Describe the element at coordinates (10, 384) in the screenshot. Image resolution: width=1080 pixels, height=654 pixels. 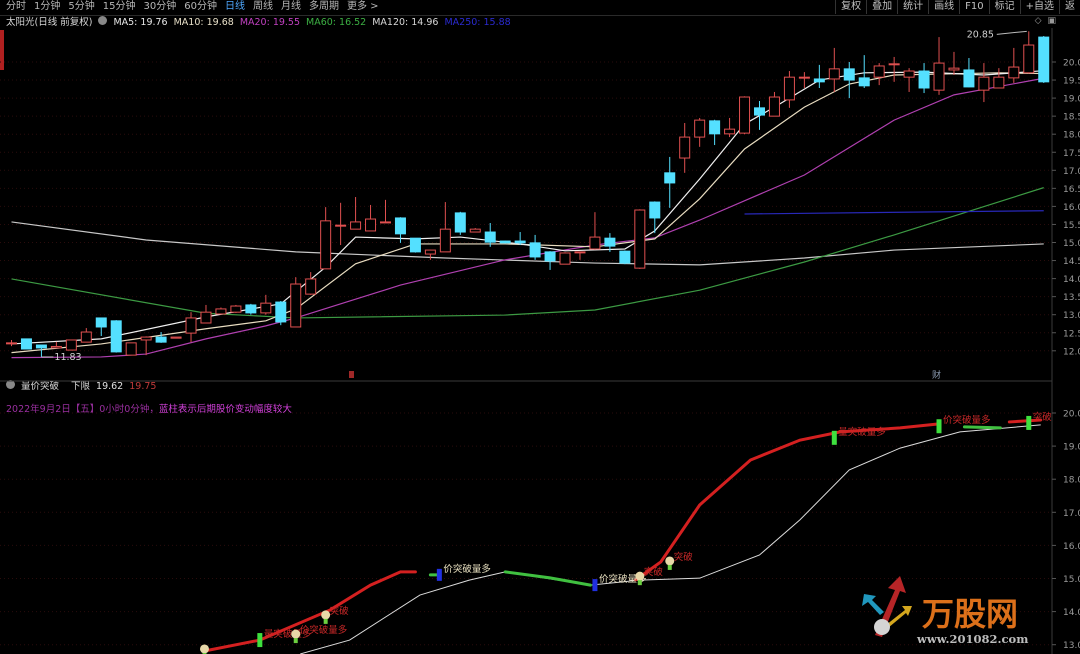
I see `indicator-settings-icon` at that location.